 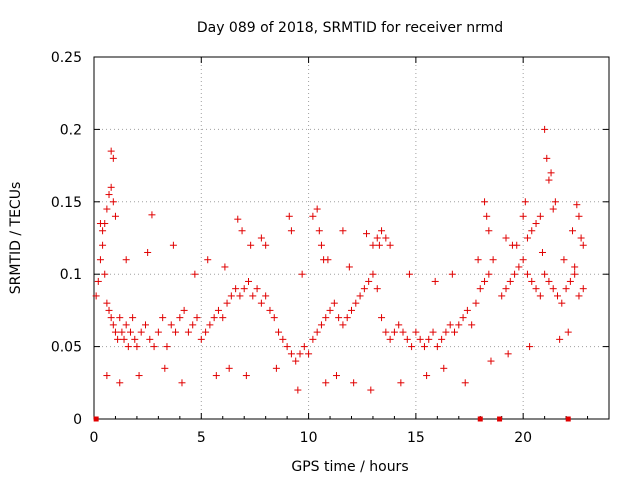 I want to click on y-tick-label: 0.15, so click(x=66, y=203).